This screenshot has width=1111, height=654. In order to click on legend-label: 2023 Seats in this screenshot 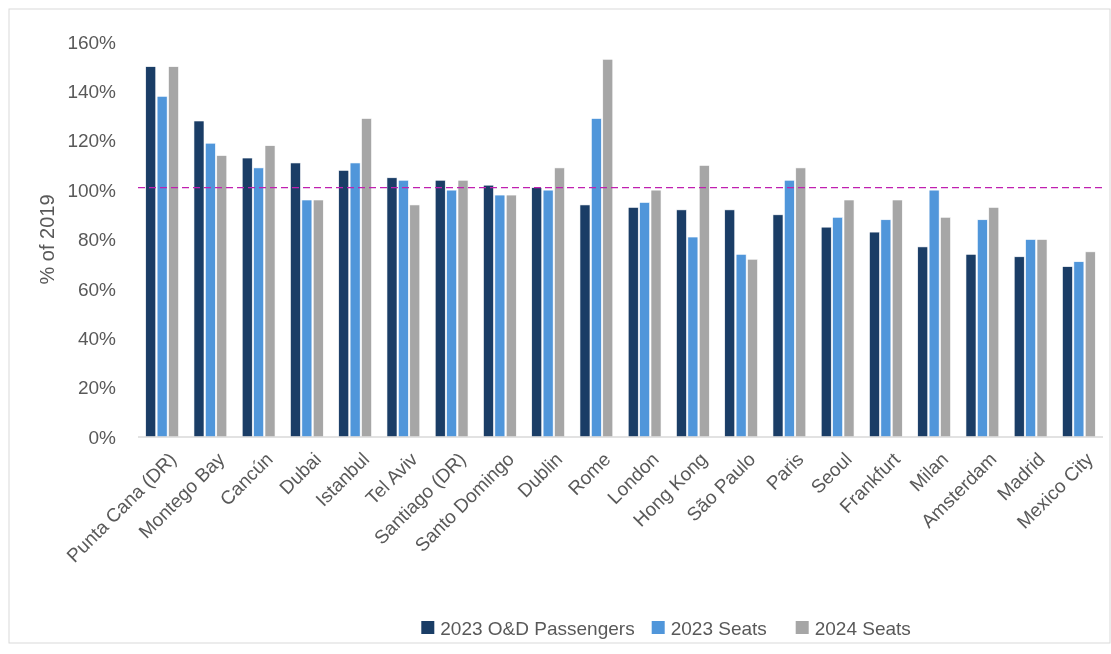, I will do `click(718, 628)`.